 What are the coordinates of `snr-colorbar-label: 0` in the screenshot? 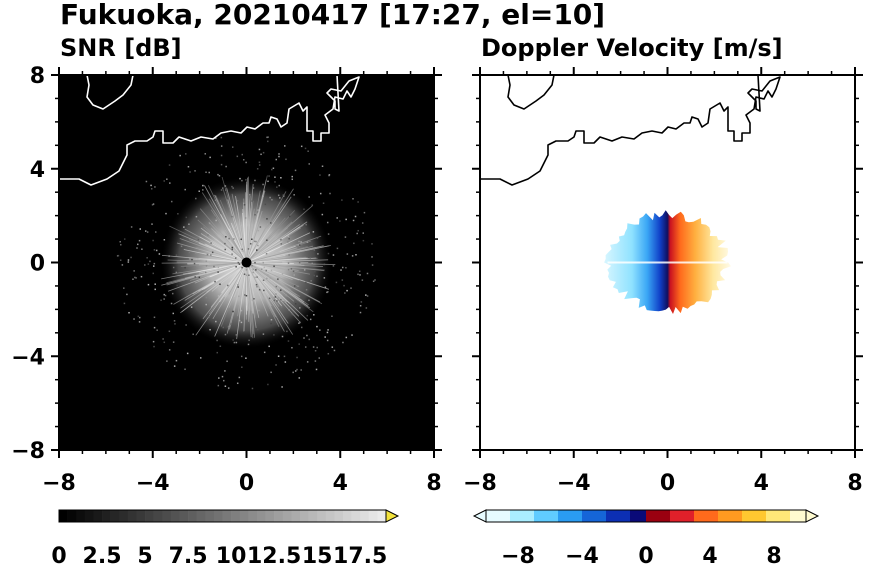 It's located at (58, 556).